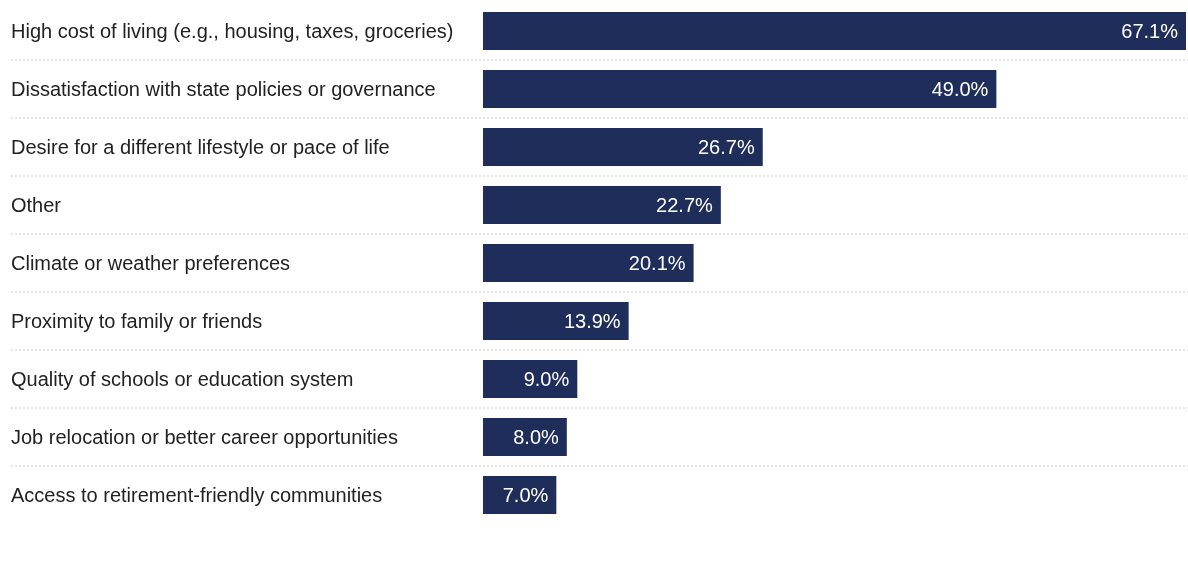  Describe the element at coordinates (200, 147) in the screenshot. I see `y-tick-label: Desire for a different lifestyle or pace of life` at that location.